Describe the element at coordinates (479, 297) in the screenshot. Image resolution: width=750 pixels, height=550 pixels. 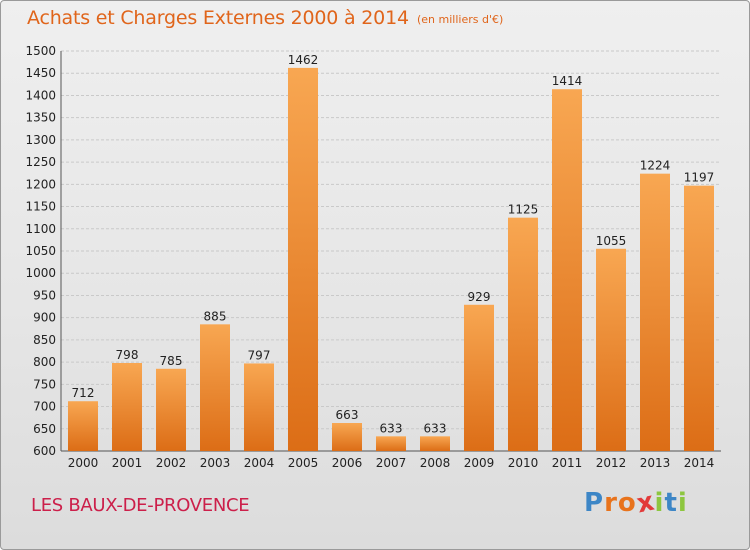
I see `data-label: 929` at that location.